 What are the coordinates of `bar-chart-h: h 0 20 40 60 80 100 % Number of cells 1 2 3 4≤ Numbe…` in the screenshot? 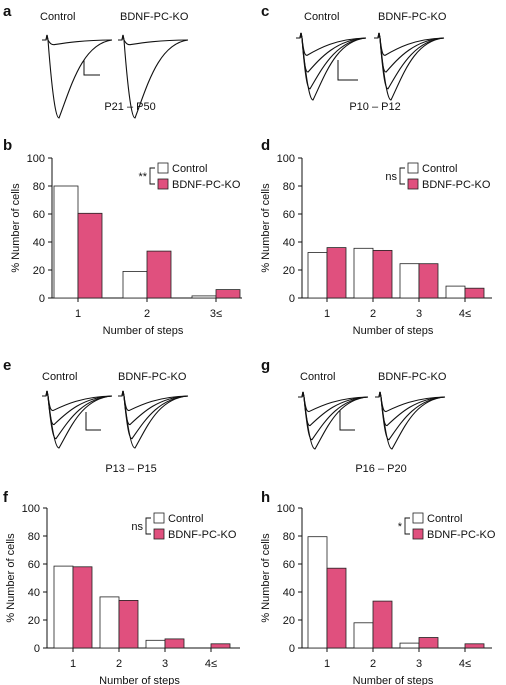 It's located at (378, 587).